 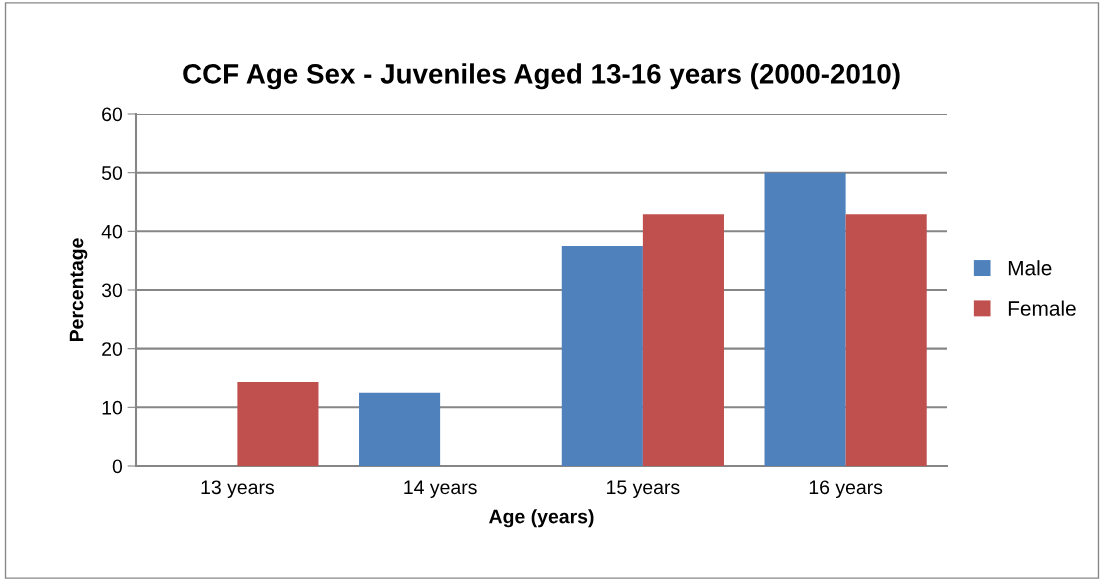 What do you see at coordinates (112, 173) in the screenshot?
I see `y-tick-label: 50` at bounding box center [112, 173].